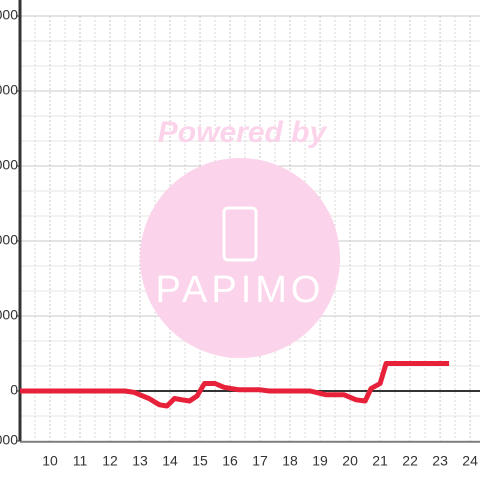  I want to click on y-tick-label: 120,000, so click(9, 90).